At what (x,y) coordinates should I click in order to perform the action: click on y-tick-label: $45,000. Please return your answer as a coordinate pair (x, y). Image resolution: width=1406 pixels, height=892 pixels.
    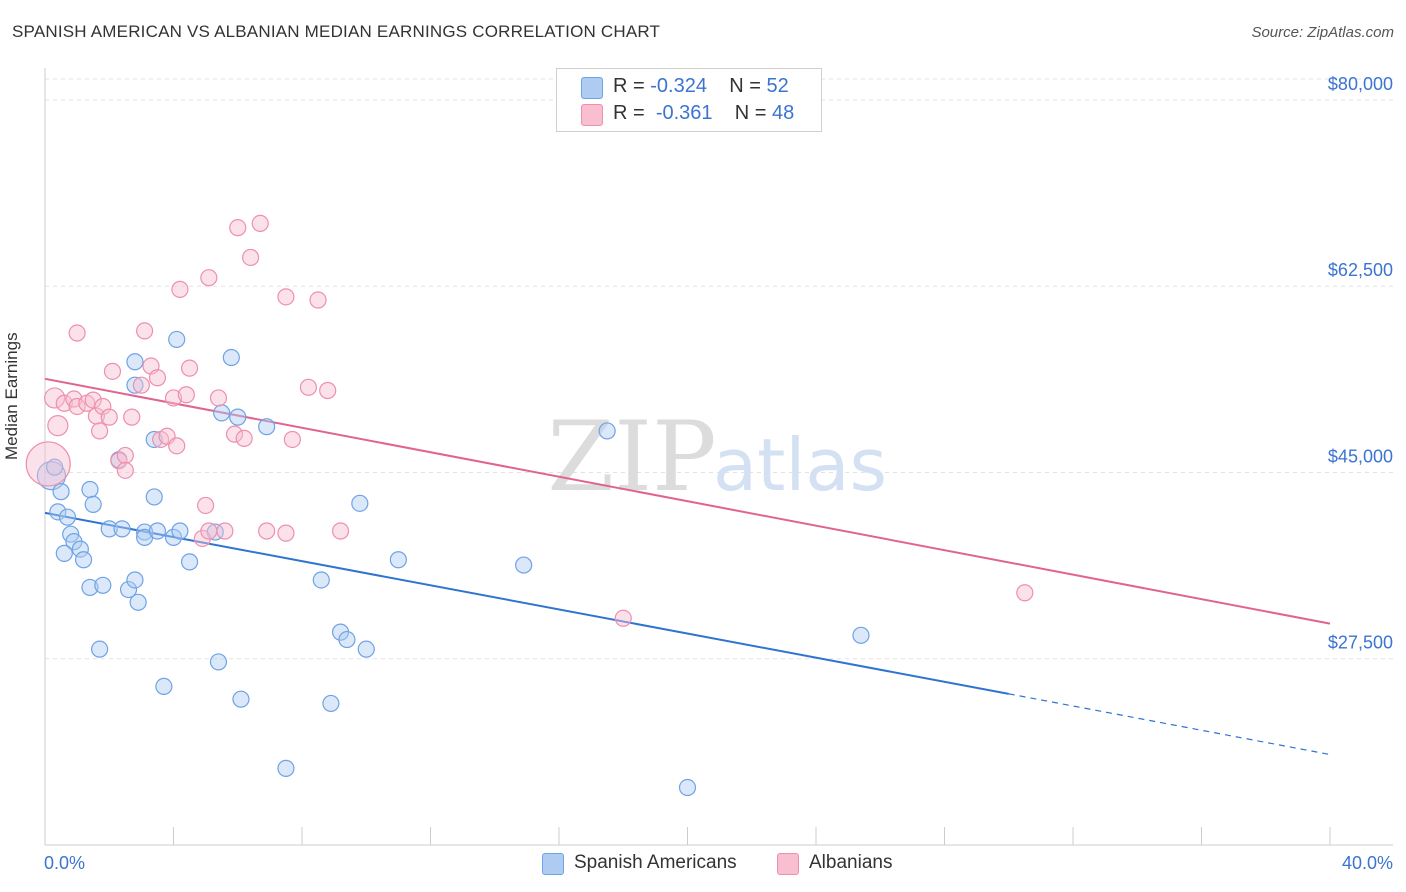
    Looking at the image, I should click on (1360, 456).